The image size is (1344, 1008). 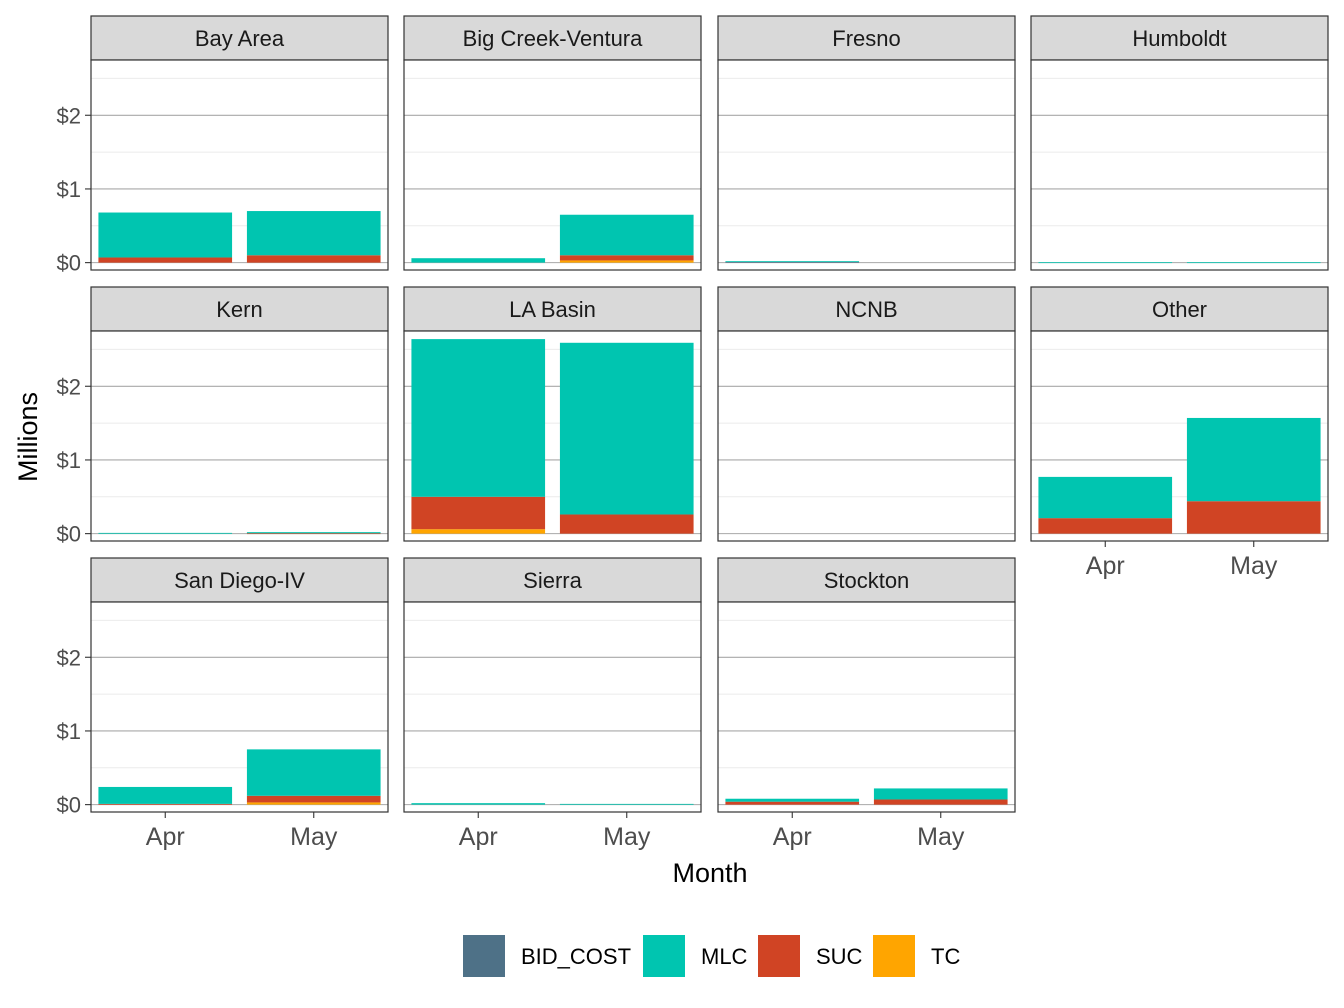 What do you see at coordinates (28, 437) in the screenshot?
I see `y-axis-title: Millions` at bounding box center [28, 437].